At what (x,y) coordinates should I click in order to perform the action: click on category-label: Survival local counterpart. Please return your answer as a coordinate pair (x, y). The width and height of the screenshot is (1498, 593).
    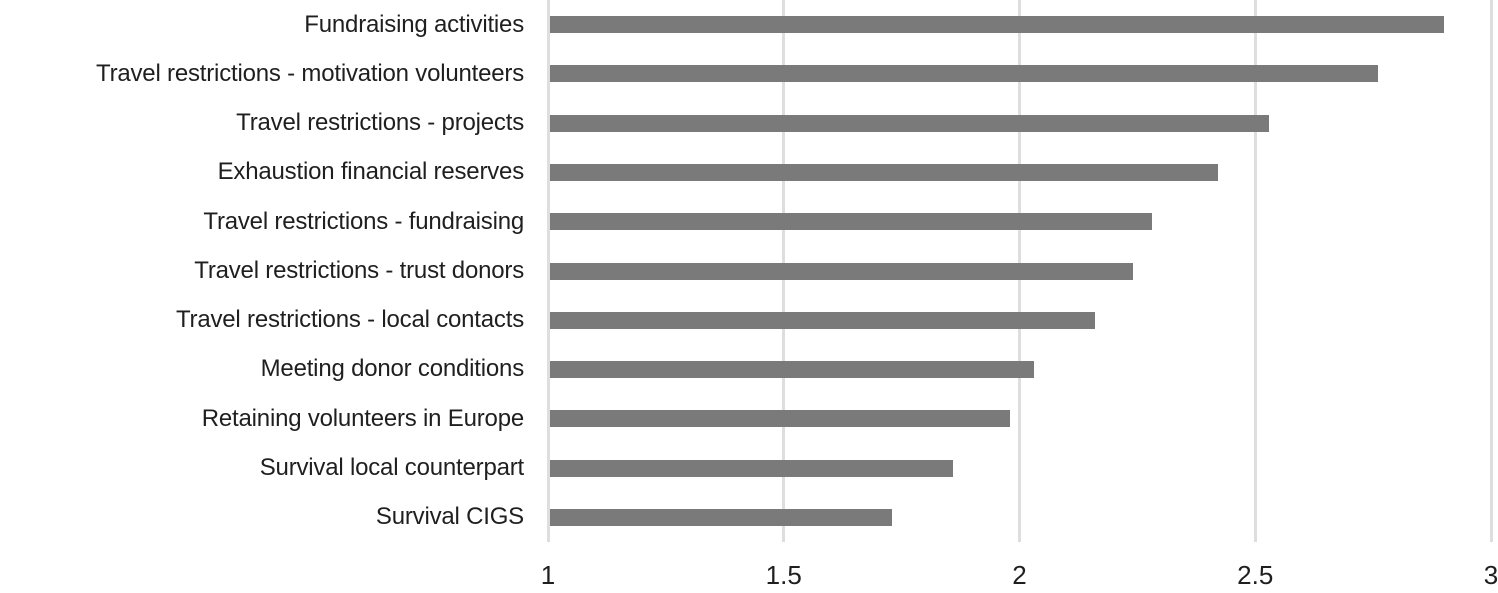
    Looking at the image, I should click on (391, 468).